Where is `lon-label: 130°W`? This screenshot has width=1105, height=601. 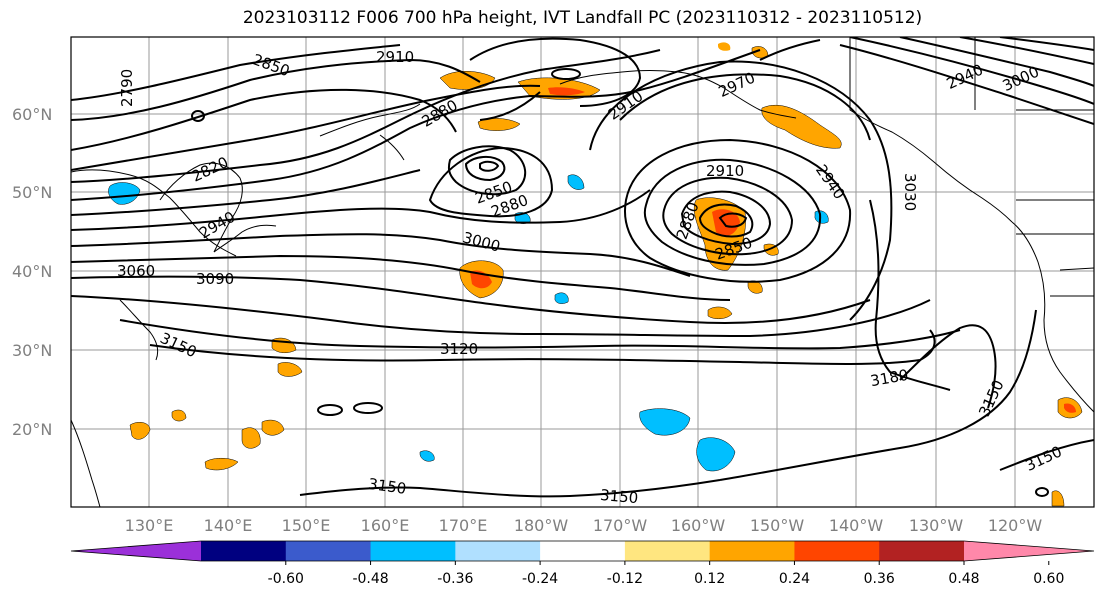
lon-label: 130°W is located at coordinates (936, 525).